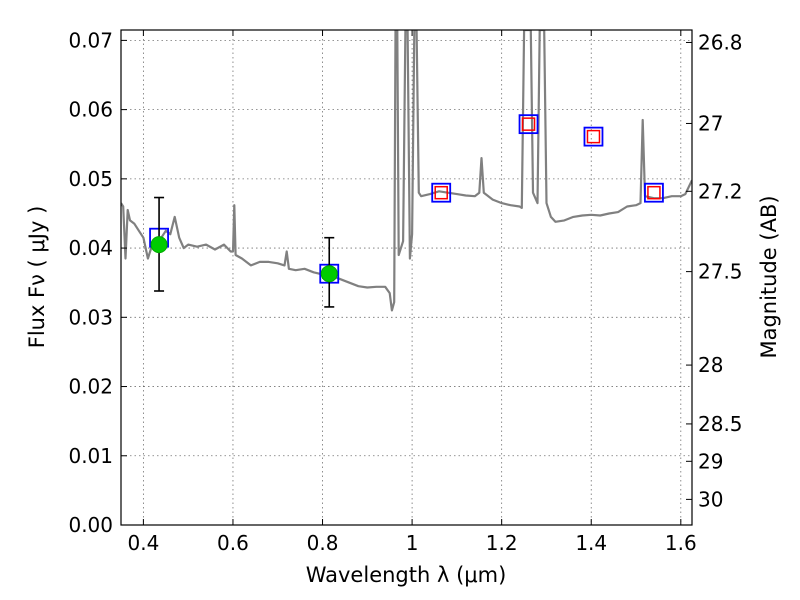 Image resolution: width=800 pixels, height=600 pixels. Describe the element at coordinates (233, 543) in the screenshot. I see `x-tick-label: 0.6` at that location.